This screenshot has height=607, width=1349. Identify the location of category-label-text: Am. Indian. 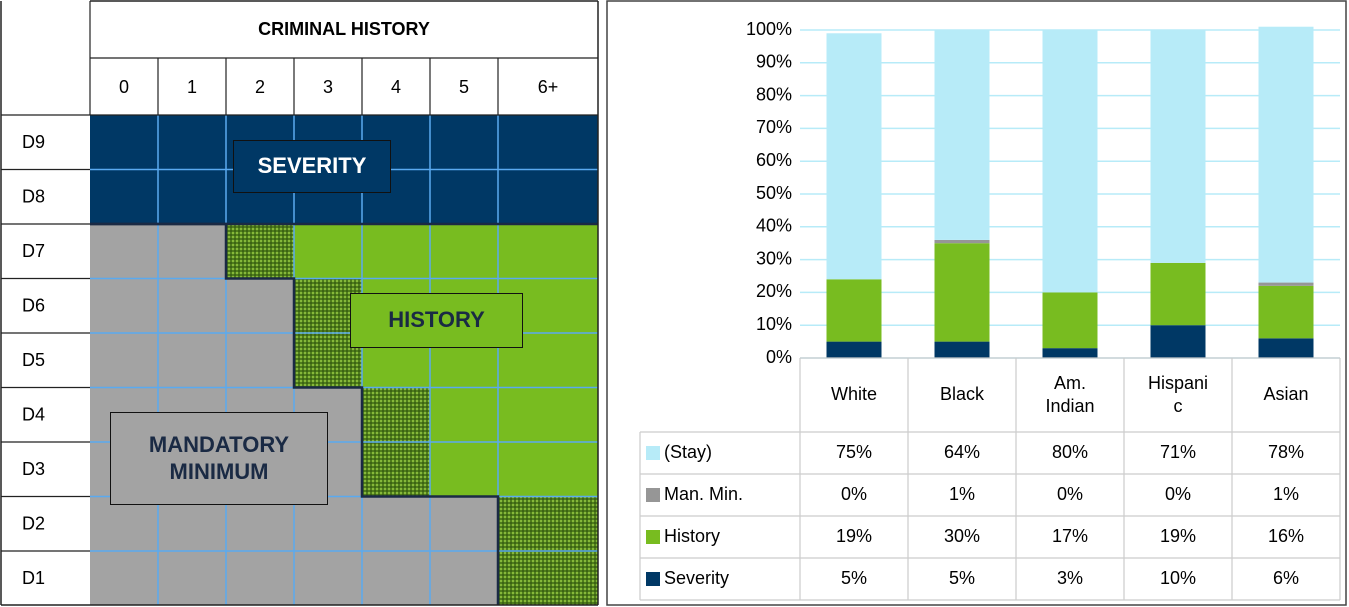
(1070, 394).